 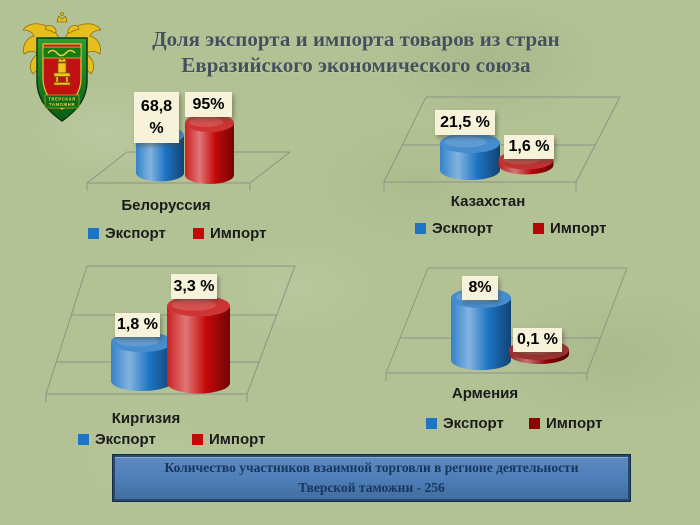 I want to click on chart-kyrgyzstan-plot, so click(x=170, y=333).